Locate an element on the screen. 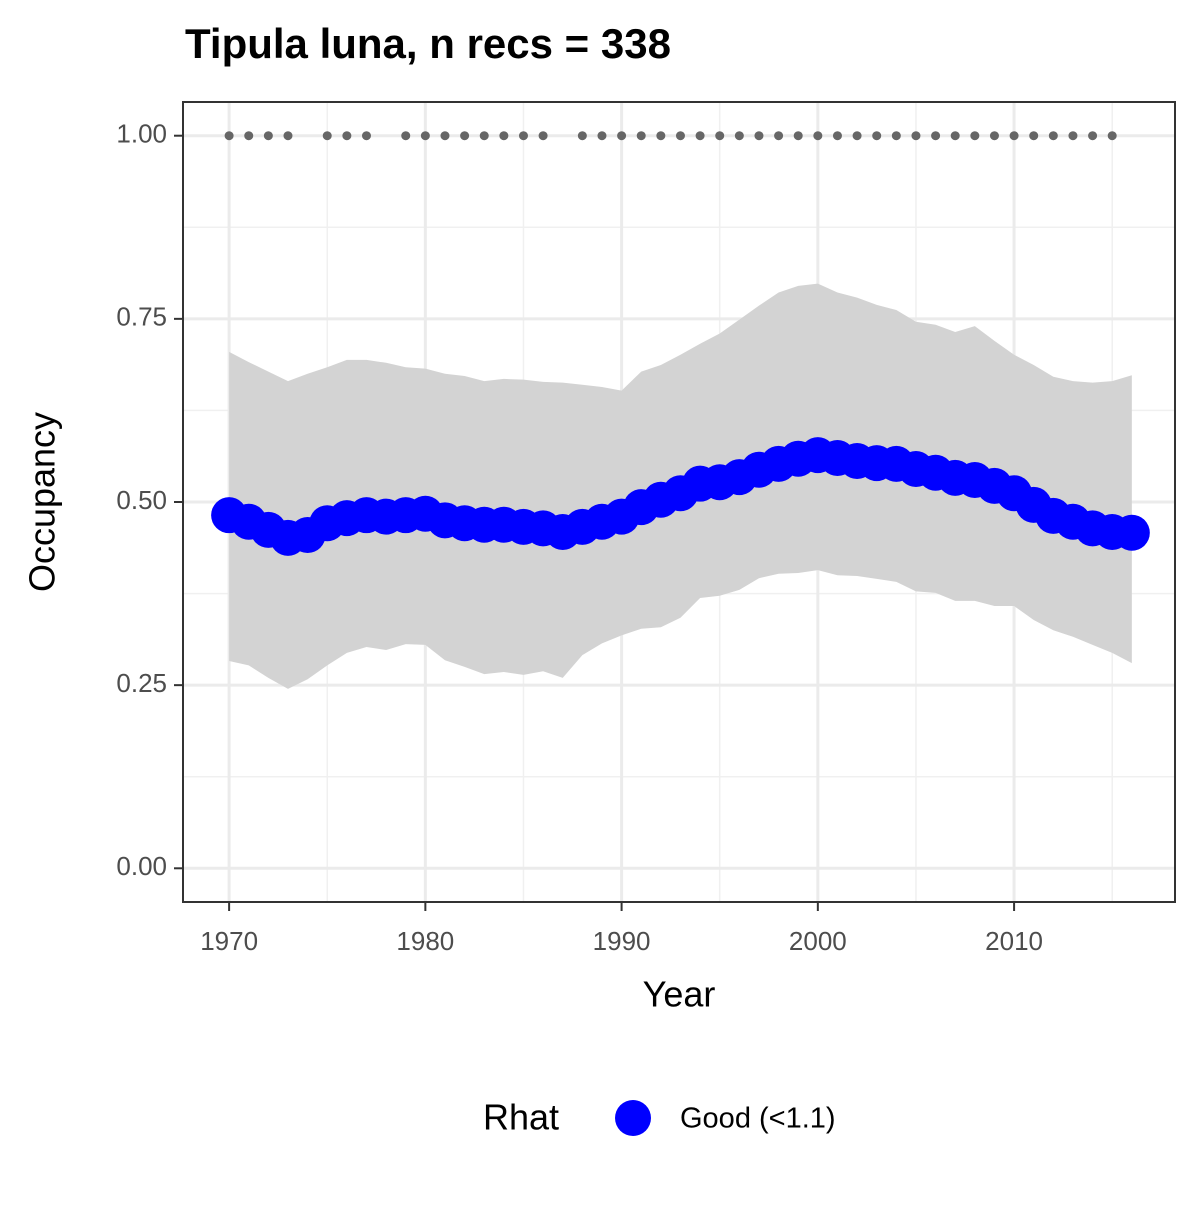  x-tick-label: 2010 is located at coordinates (1014, 941).